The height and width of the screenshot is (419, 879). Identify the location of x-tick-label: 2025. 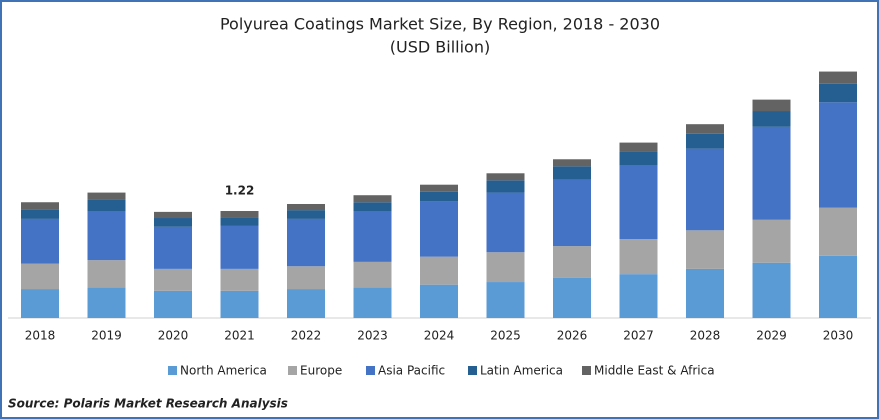
(505, 336).